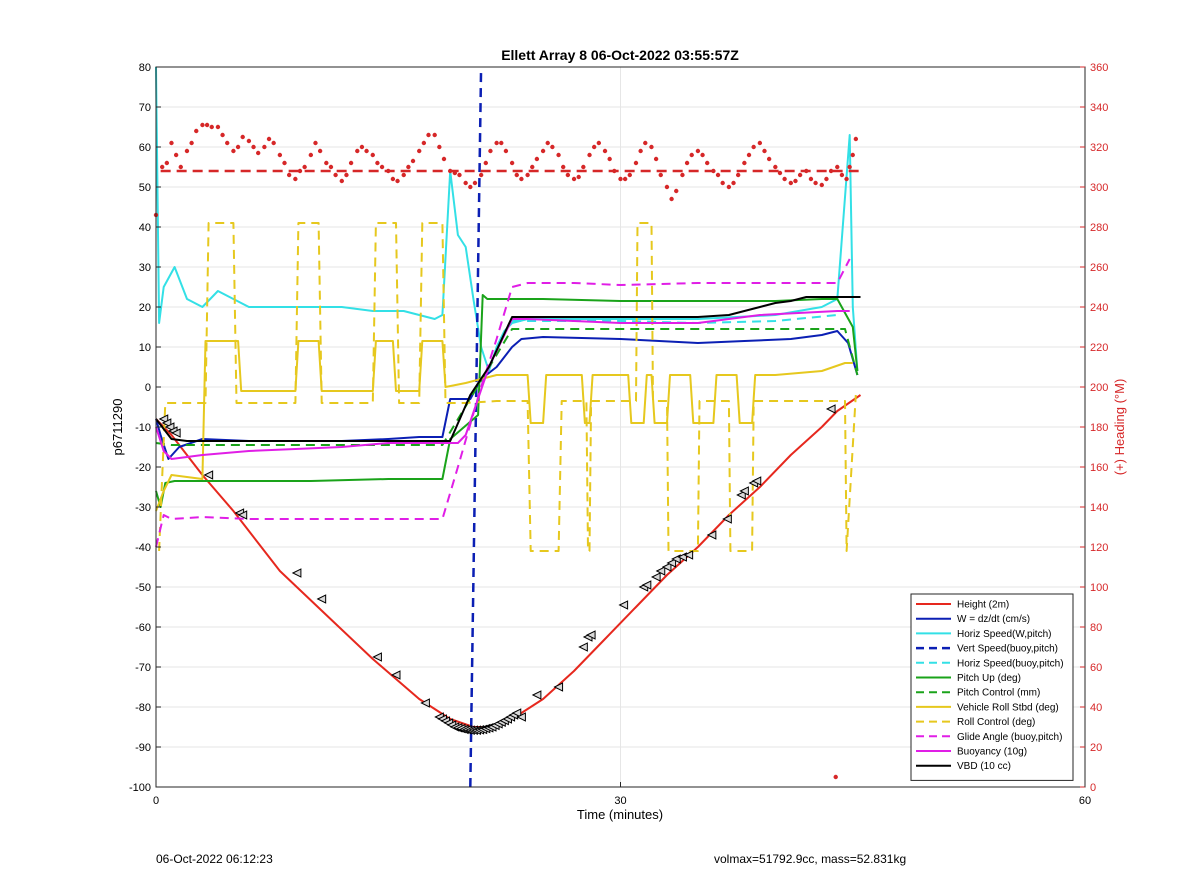  I want to click on y-tick-label: 50, so click(145, 188).